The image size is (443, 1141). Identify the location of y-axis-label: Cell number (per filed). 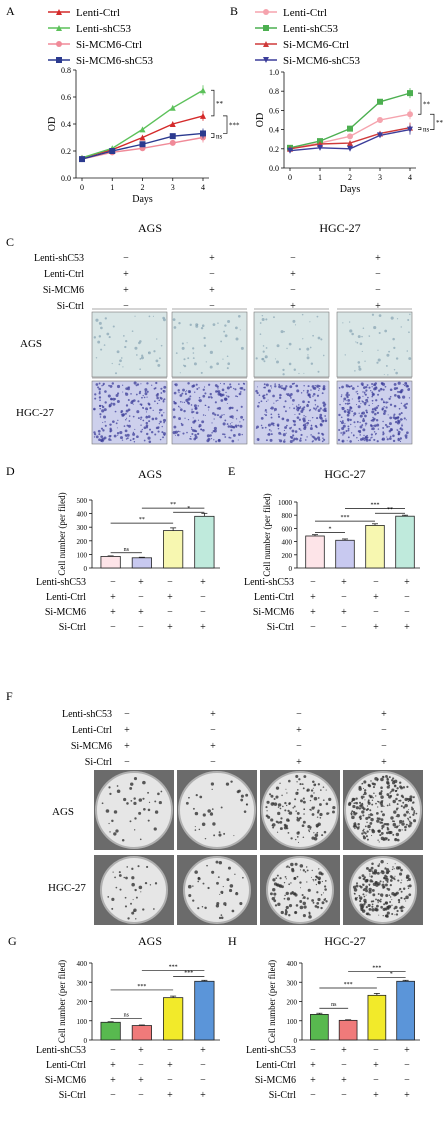
(62, 533).